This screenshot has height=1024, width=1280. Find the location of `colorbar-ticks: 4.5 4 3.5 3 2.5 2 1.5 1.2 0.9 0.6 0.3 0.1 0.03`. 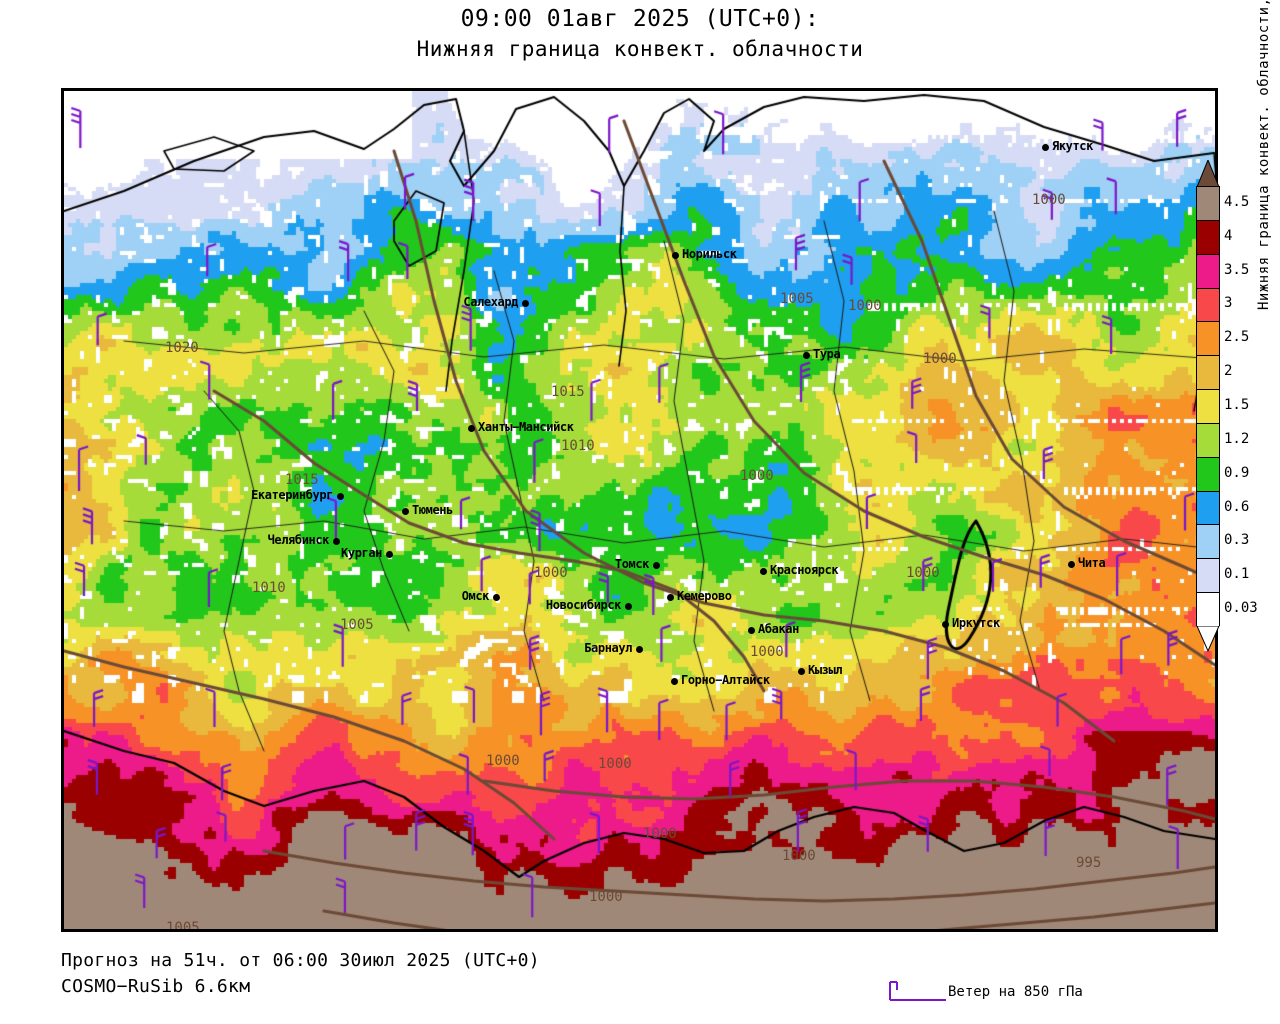

colorbar-ticks: 4.5 4 3.5 3 2.5 2 1.5 1.2 0.9 0.6 0.3 0.1 0.03 is located at coordinates (1242, 419).